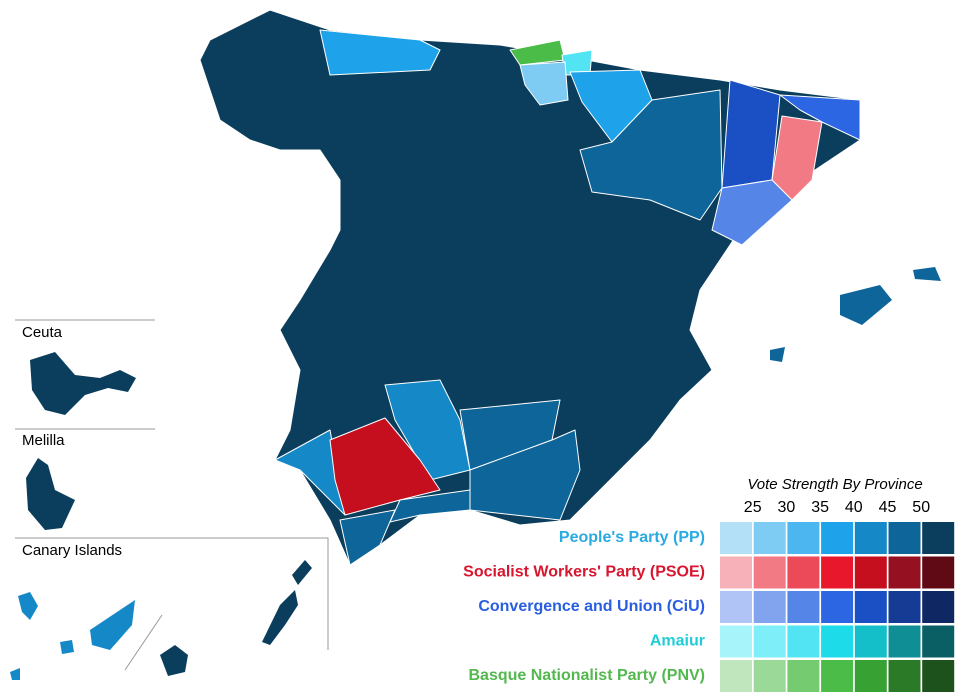 The image size is (960, 698). I want to click on inset-label: Melilla, so click(43, 440).